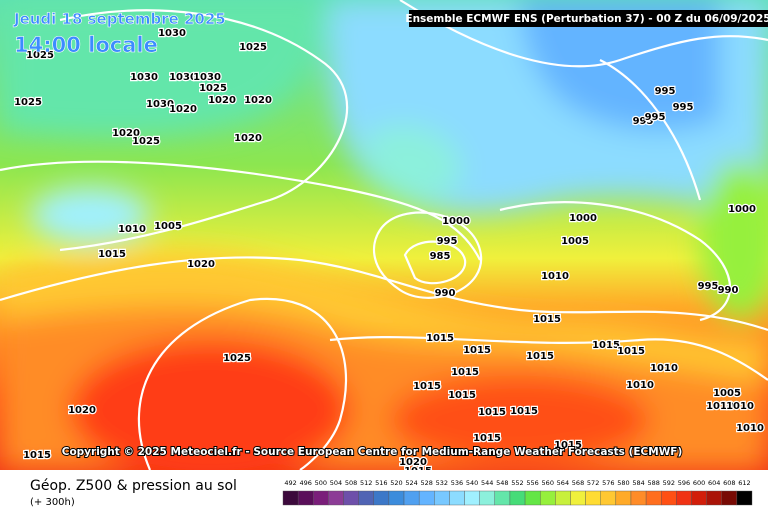 This screenshot has height=512, width=768. What do you see at coordinates (119, 19) in the screenshot?
I see `forecast-date: Jeudi 18 septembre 2025` at bounding box center [119, 19].